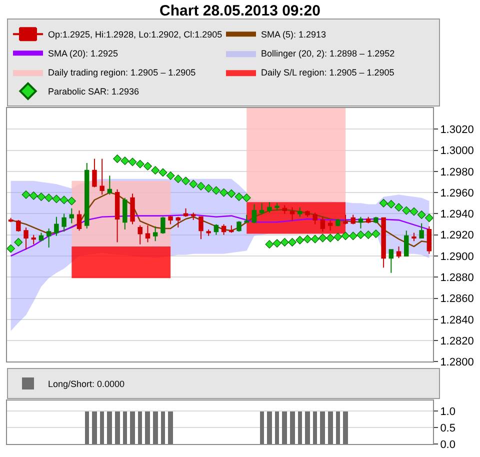 The height and width of the screenshot is (457, 480). What do you see at coordinates (457, 256) in the screenshot?
I see `y-tick-label: 1.2900` at bounding box center [457, 256].